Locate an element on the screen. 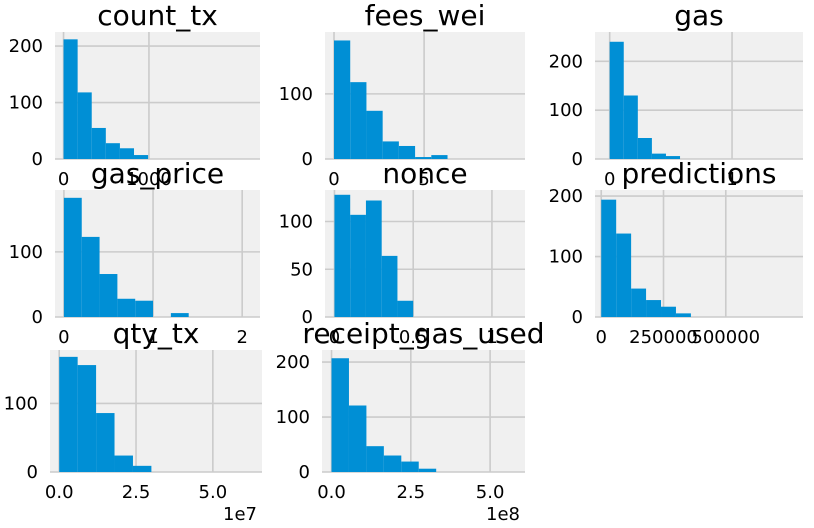 The width and height of the screenshot is (814, 528). subplot-gas: 0 100 200 0 1 gas is located at coordinates (676, 95).